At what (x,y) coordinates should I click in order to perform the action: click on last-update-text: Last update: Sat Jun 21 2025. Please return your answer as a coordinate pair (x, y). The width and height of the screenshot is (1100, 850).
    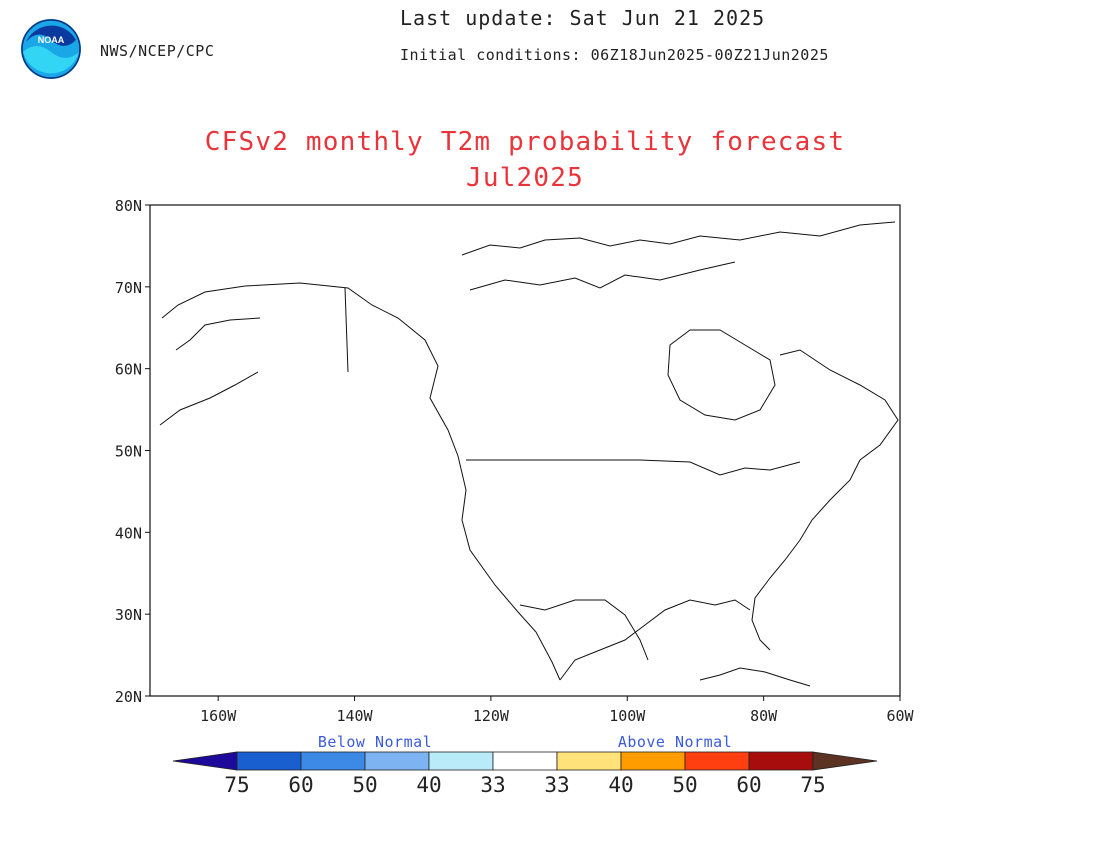
    Looking at the image, I should click on (583, 18).